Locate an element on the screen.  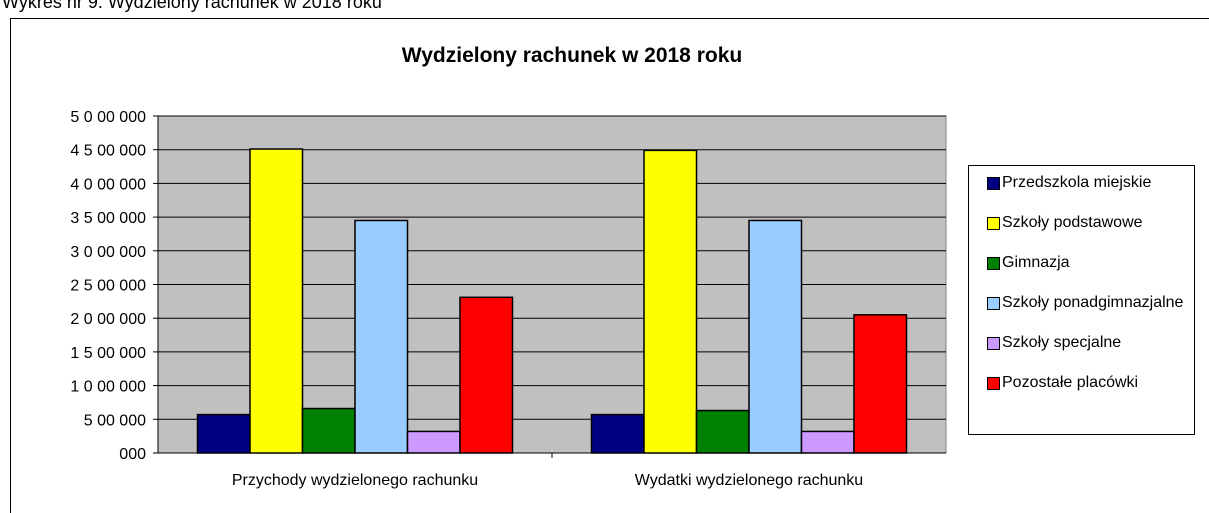
y-tick-label: 2 5 00 000 is located at coordinates (108, 286).